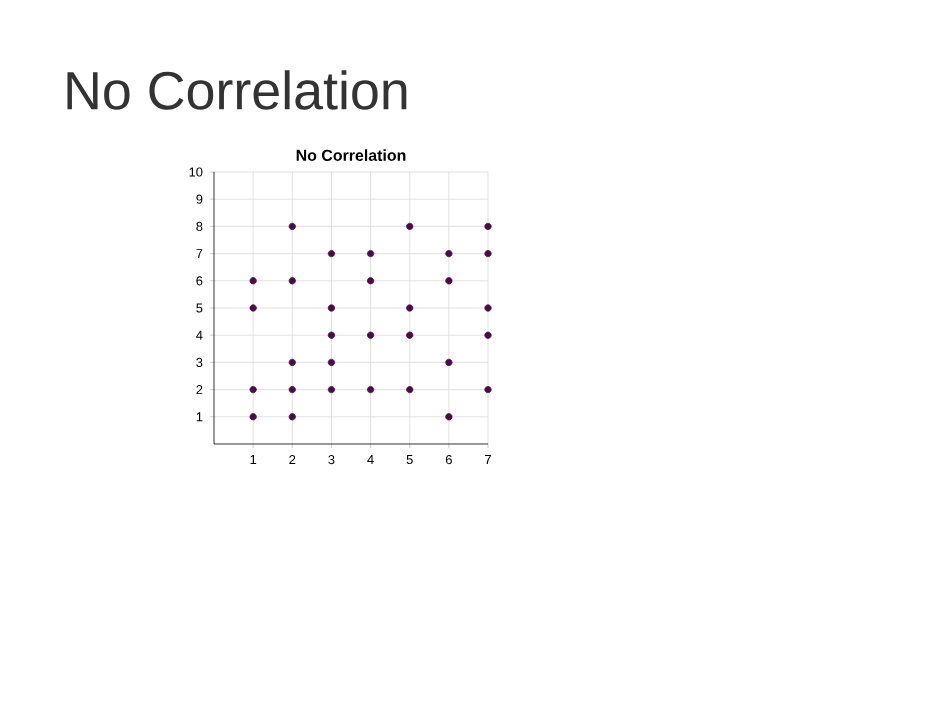 The image size is (948, 710). I want to click on chart-title: No Correlation, so click(237, 90).